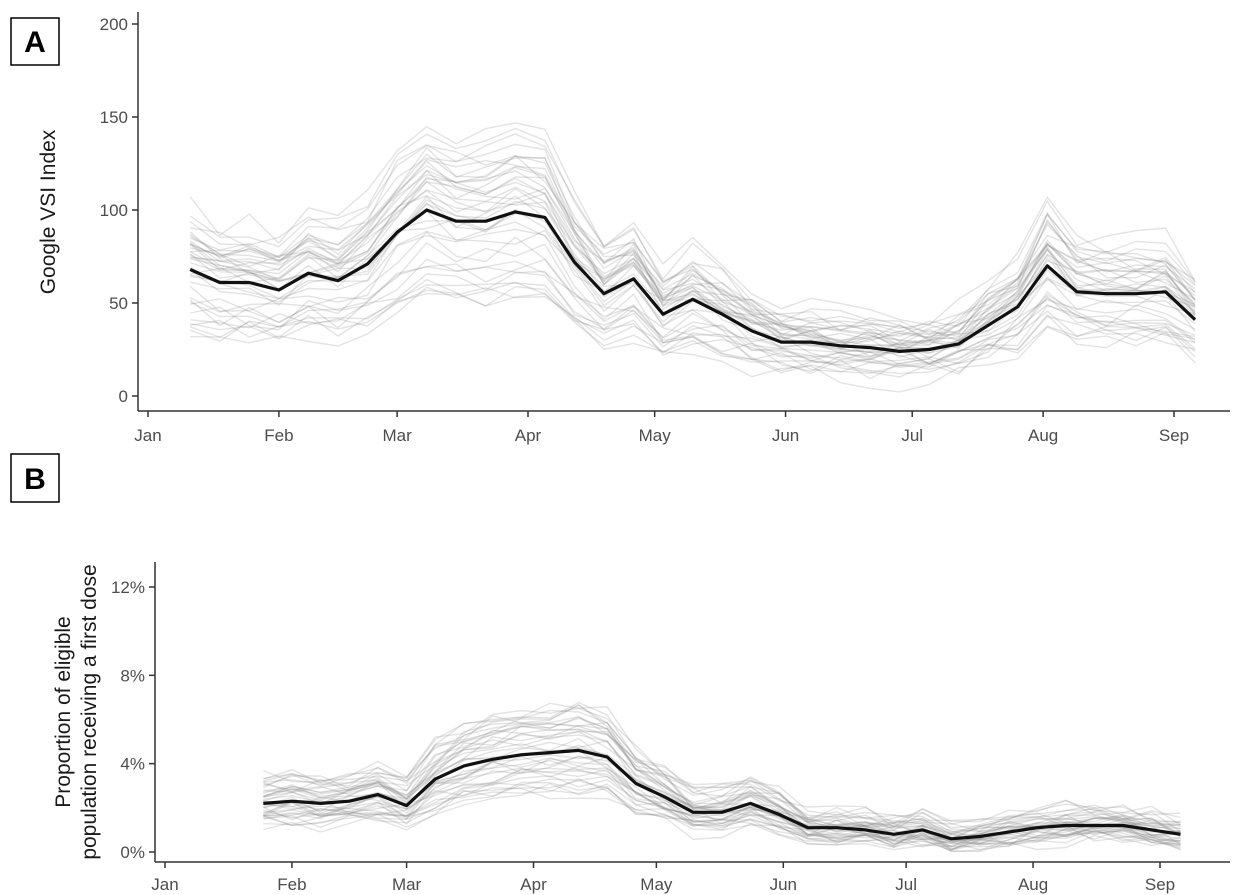  I want to click on panel-b-y-axis-title-line2: population receiving a first dose, so click(89, 711).